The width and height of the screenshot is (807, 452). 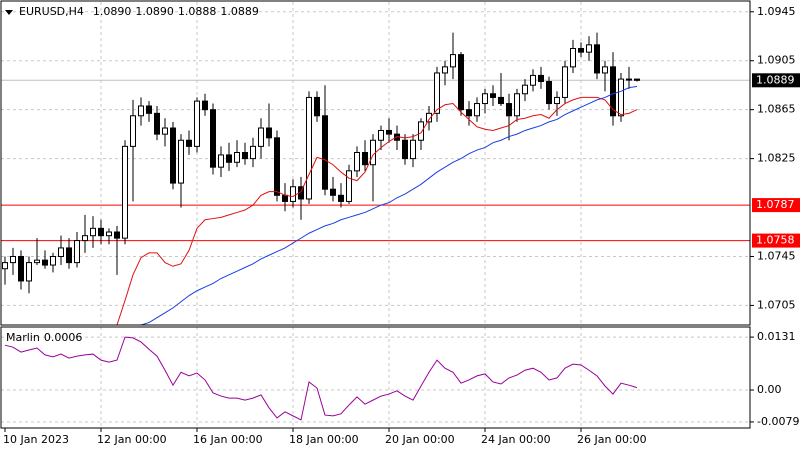 I want to click on level-label: 1.0758, so click(x=775, y=240).